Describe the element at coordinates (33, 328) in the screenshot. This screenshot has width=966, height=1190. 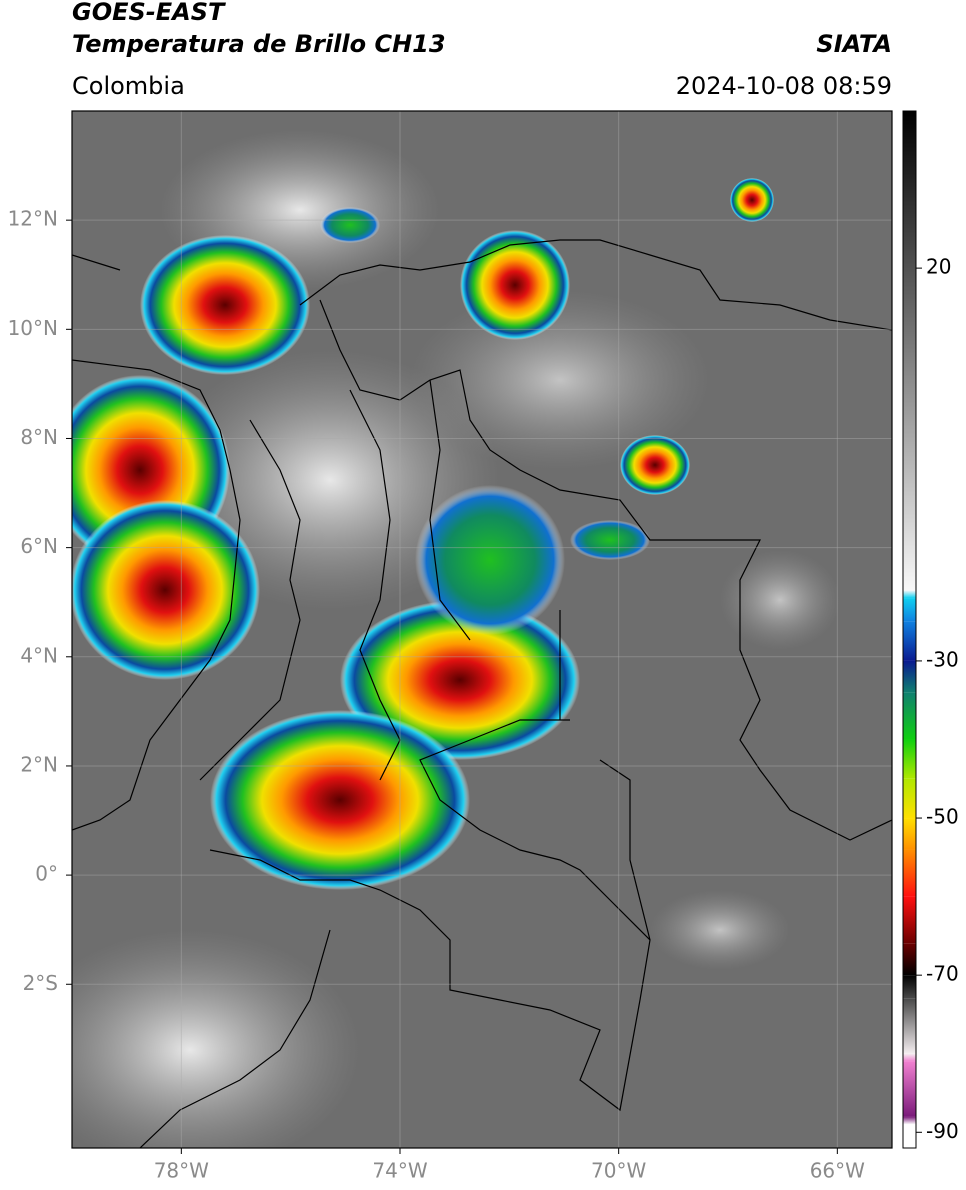
I see `y-tick-label: 10°N` at that location.